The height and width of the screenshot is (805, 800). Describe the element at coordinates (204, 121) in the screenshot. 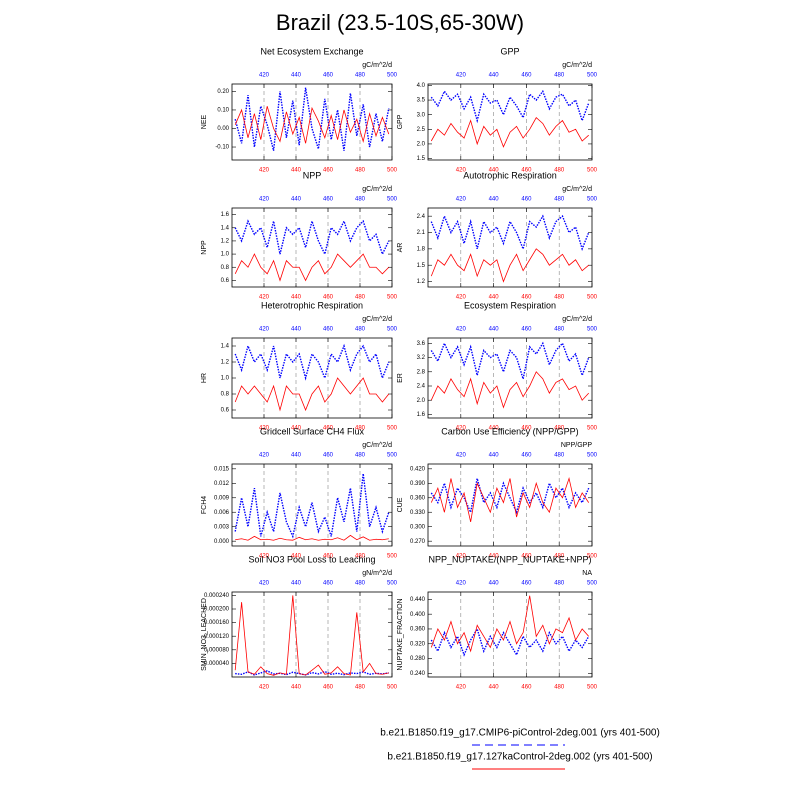

I see `y-axis-label: NEE` at that location.